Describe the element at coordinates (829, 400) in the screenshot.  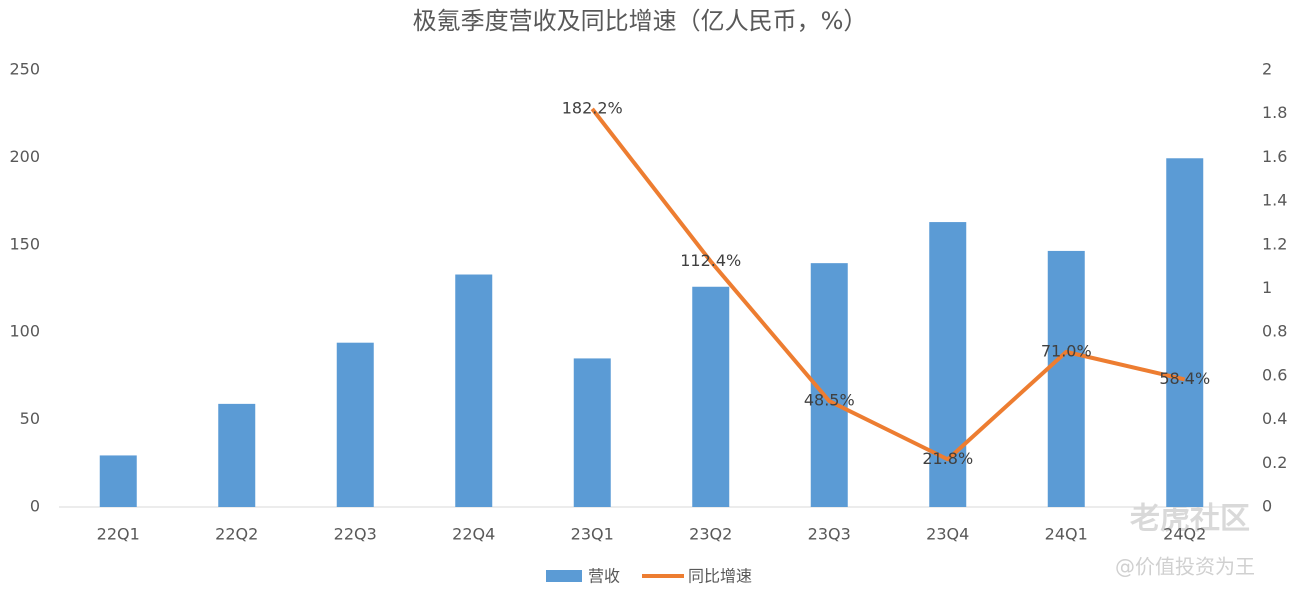
I see `data-label: 48.5%` at that location.